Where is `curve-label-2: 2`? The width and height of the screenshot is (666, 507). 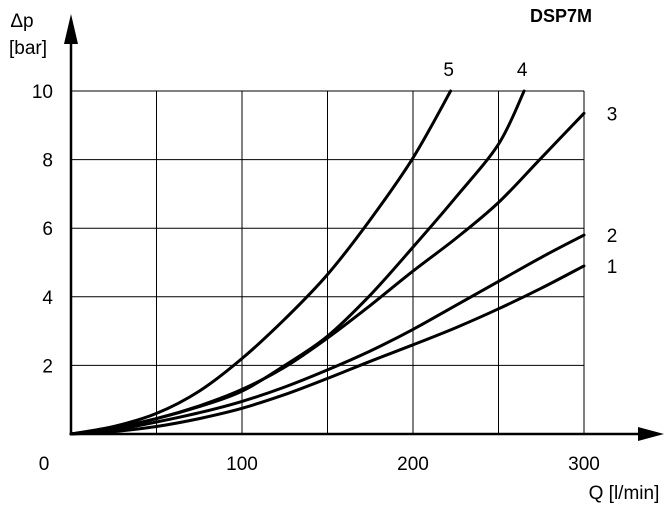 curve-label-2: 2 is located at coordinates (612, 236).